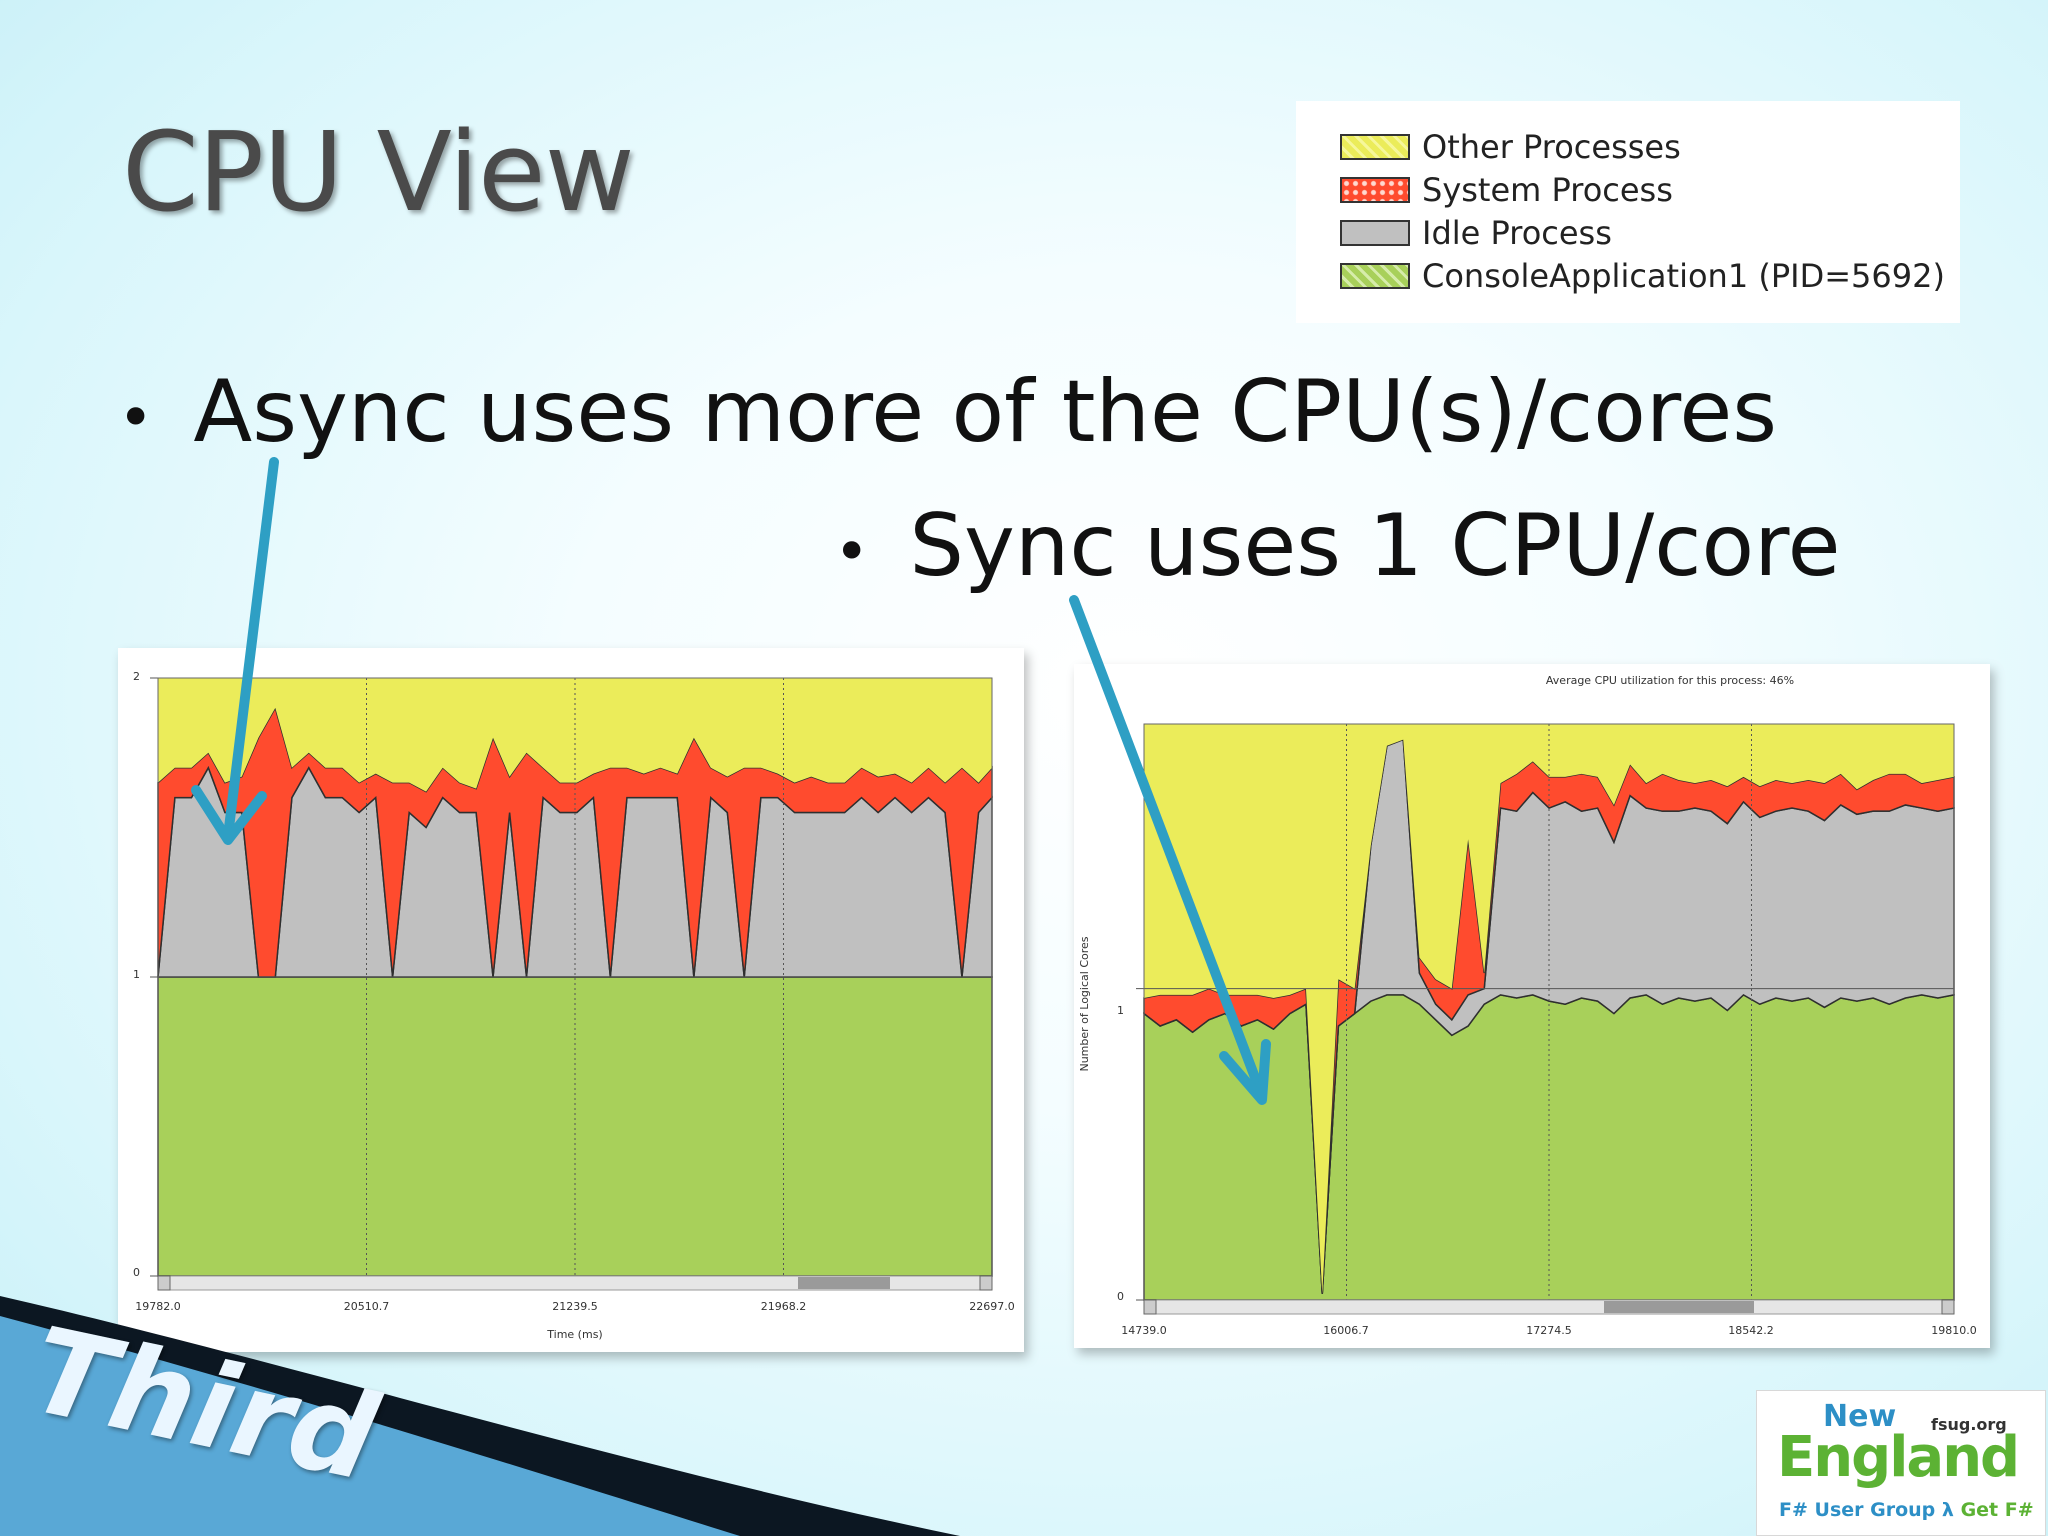 This screenshot has width=2048, height=1536. I want to click on logo-get-fsharp: Get F#, so click(1997, 1510).